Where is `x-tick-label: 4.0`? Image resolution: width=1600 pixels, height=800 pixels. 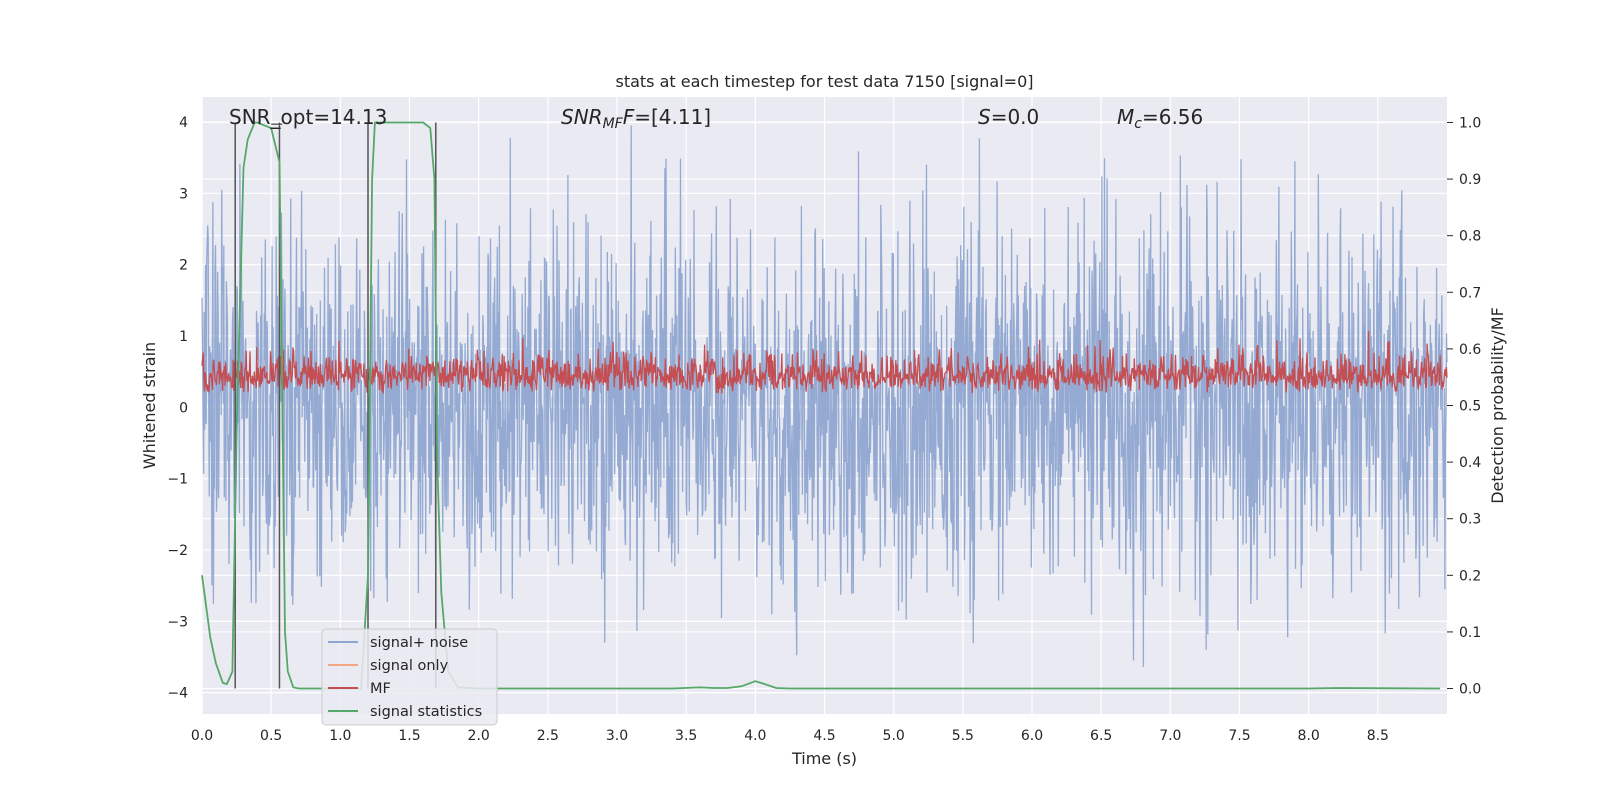 x-tick-label: 4.0 is located at coordinates (755, 736).